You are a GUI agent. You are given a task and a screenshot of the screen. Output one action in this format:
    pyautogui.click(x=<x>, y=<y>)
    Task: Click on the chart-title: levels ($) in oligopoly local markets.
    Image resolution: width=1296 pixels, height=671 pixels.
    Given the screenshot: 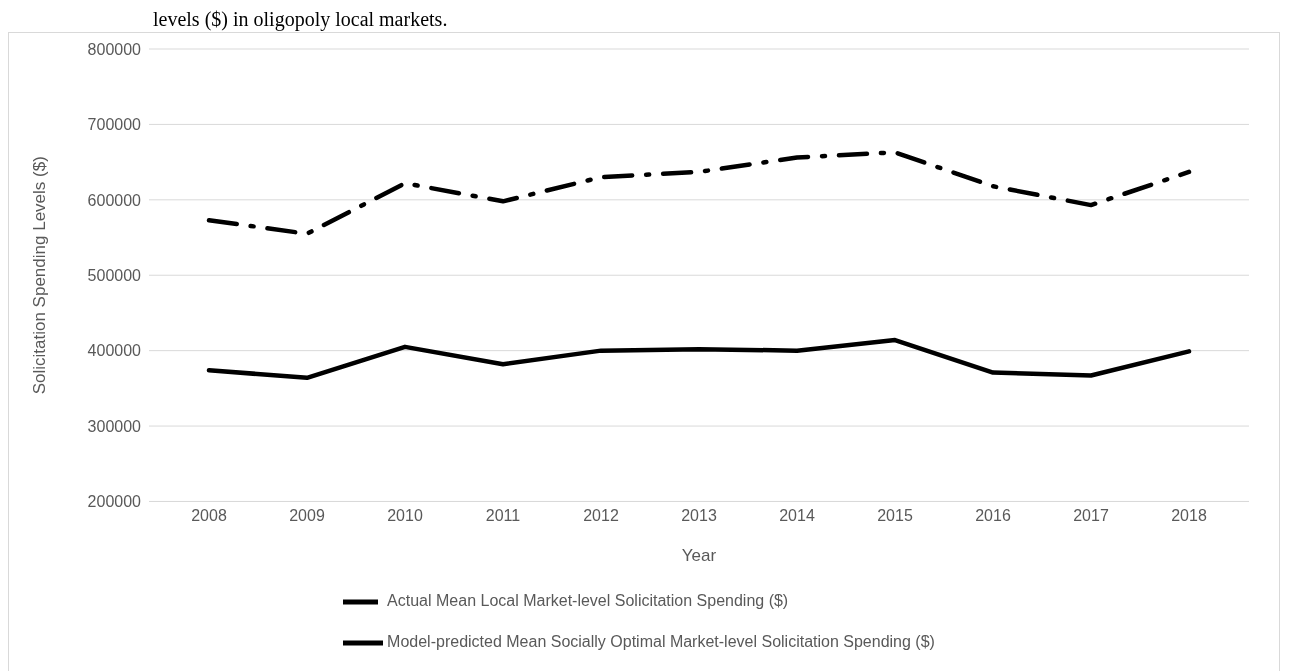 What is the action you would take?
    pyautogui.click(x=300, y=20)
    